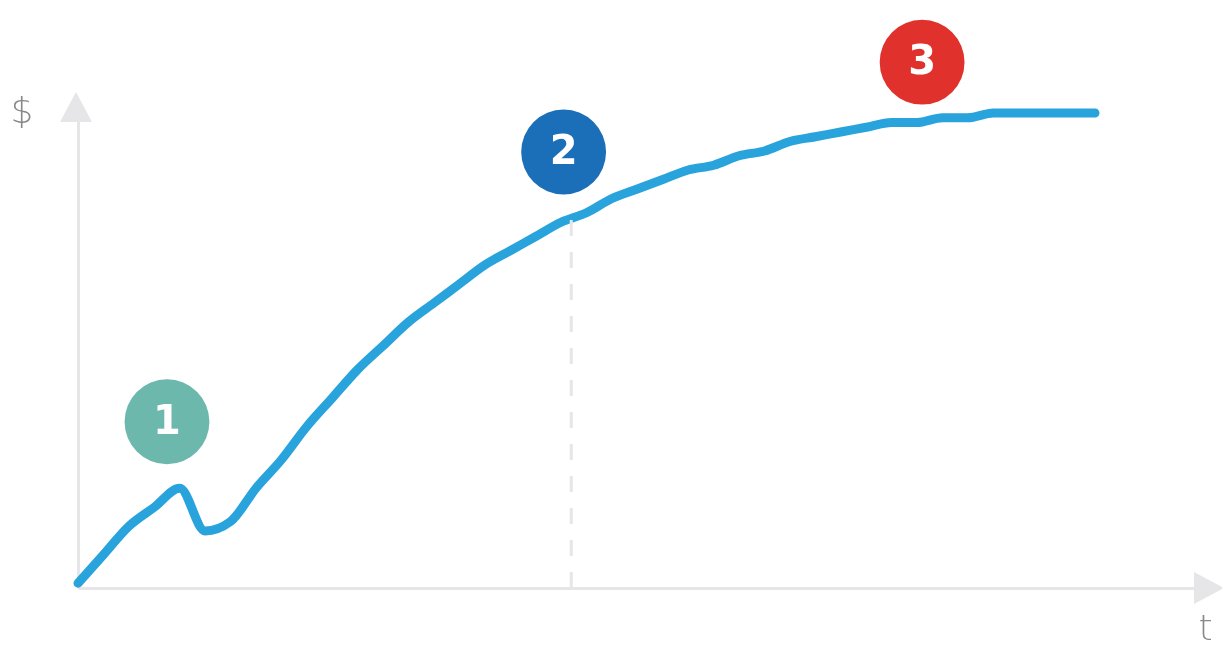  What do you see at coordinates (167, 419) in the screenshot?
I see `annotation: 1` at bounding box center [167, 419].